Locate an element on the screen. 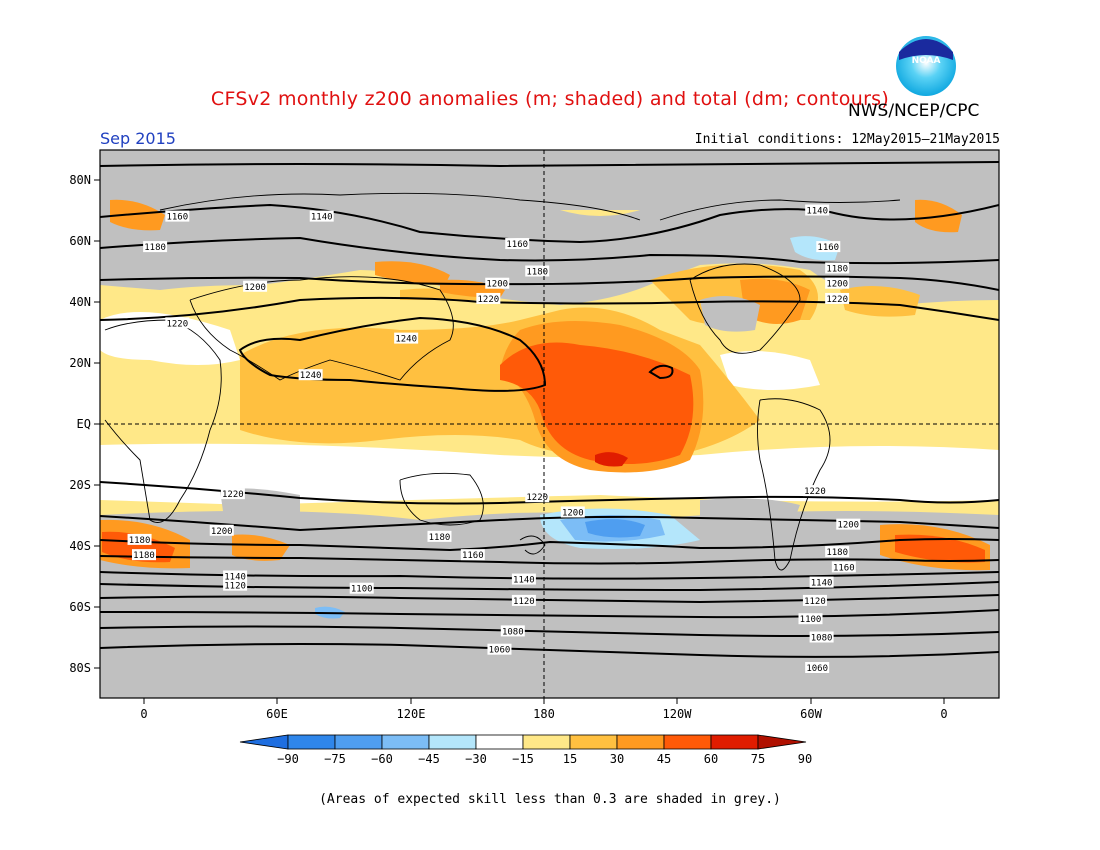 The image size is (1100, 850). lat-tick-label: 40S is located at coordinates (80, 546).